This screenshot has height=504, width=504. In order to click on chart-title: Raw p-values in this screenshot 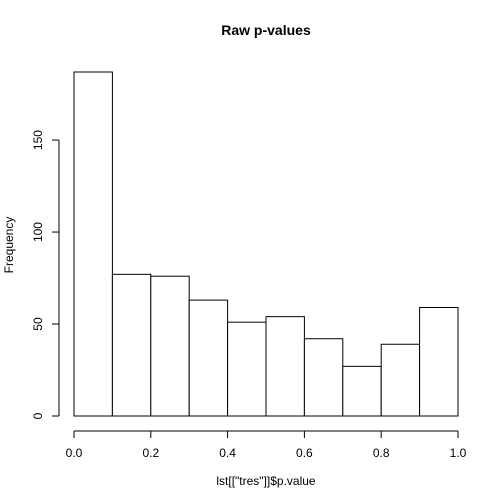, I will do `click(266, 30)`.